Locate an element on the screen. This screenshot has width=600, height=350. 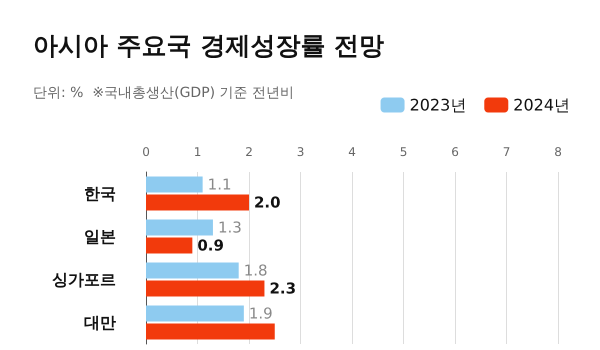
y-tick-label: 한국 is located at coordinates (100, 193).